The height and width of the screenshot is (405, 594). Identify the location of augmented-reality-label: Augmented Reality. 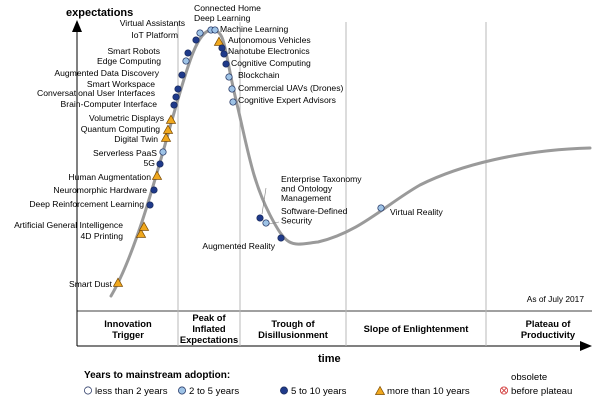
(238, 246).